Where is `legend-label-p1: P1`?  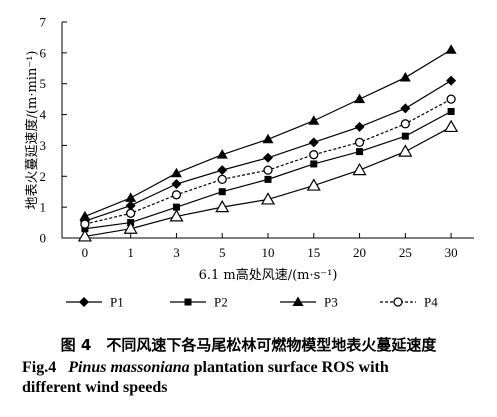 legend-label-p1: P1 is located at coordinates (117, 302).